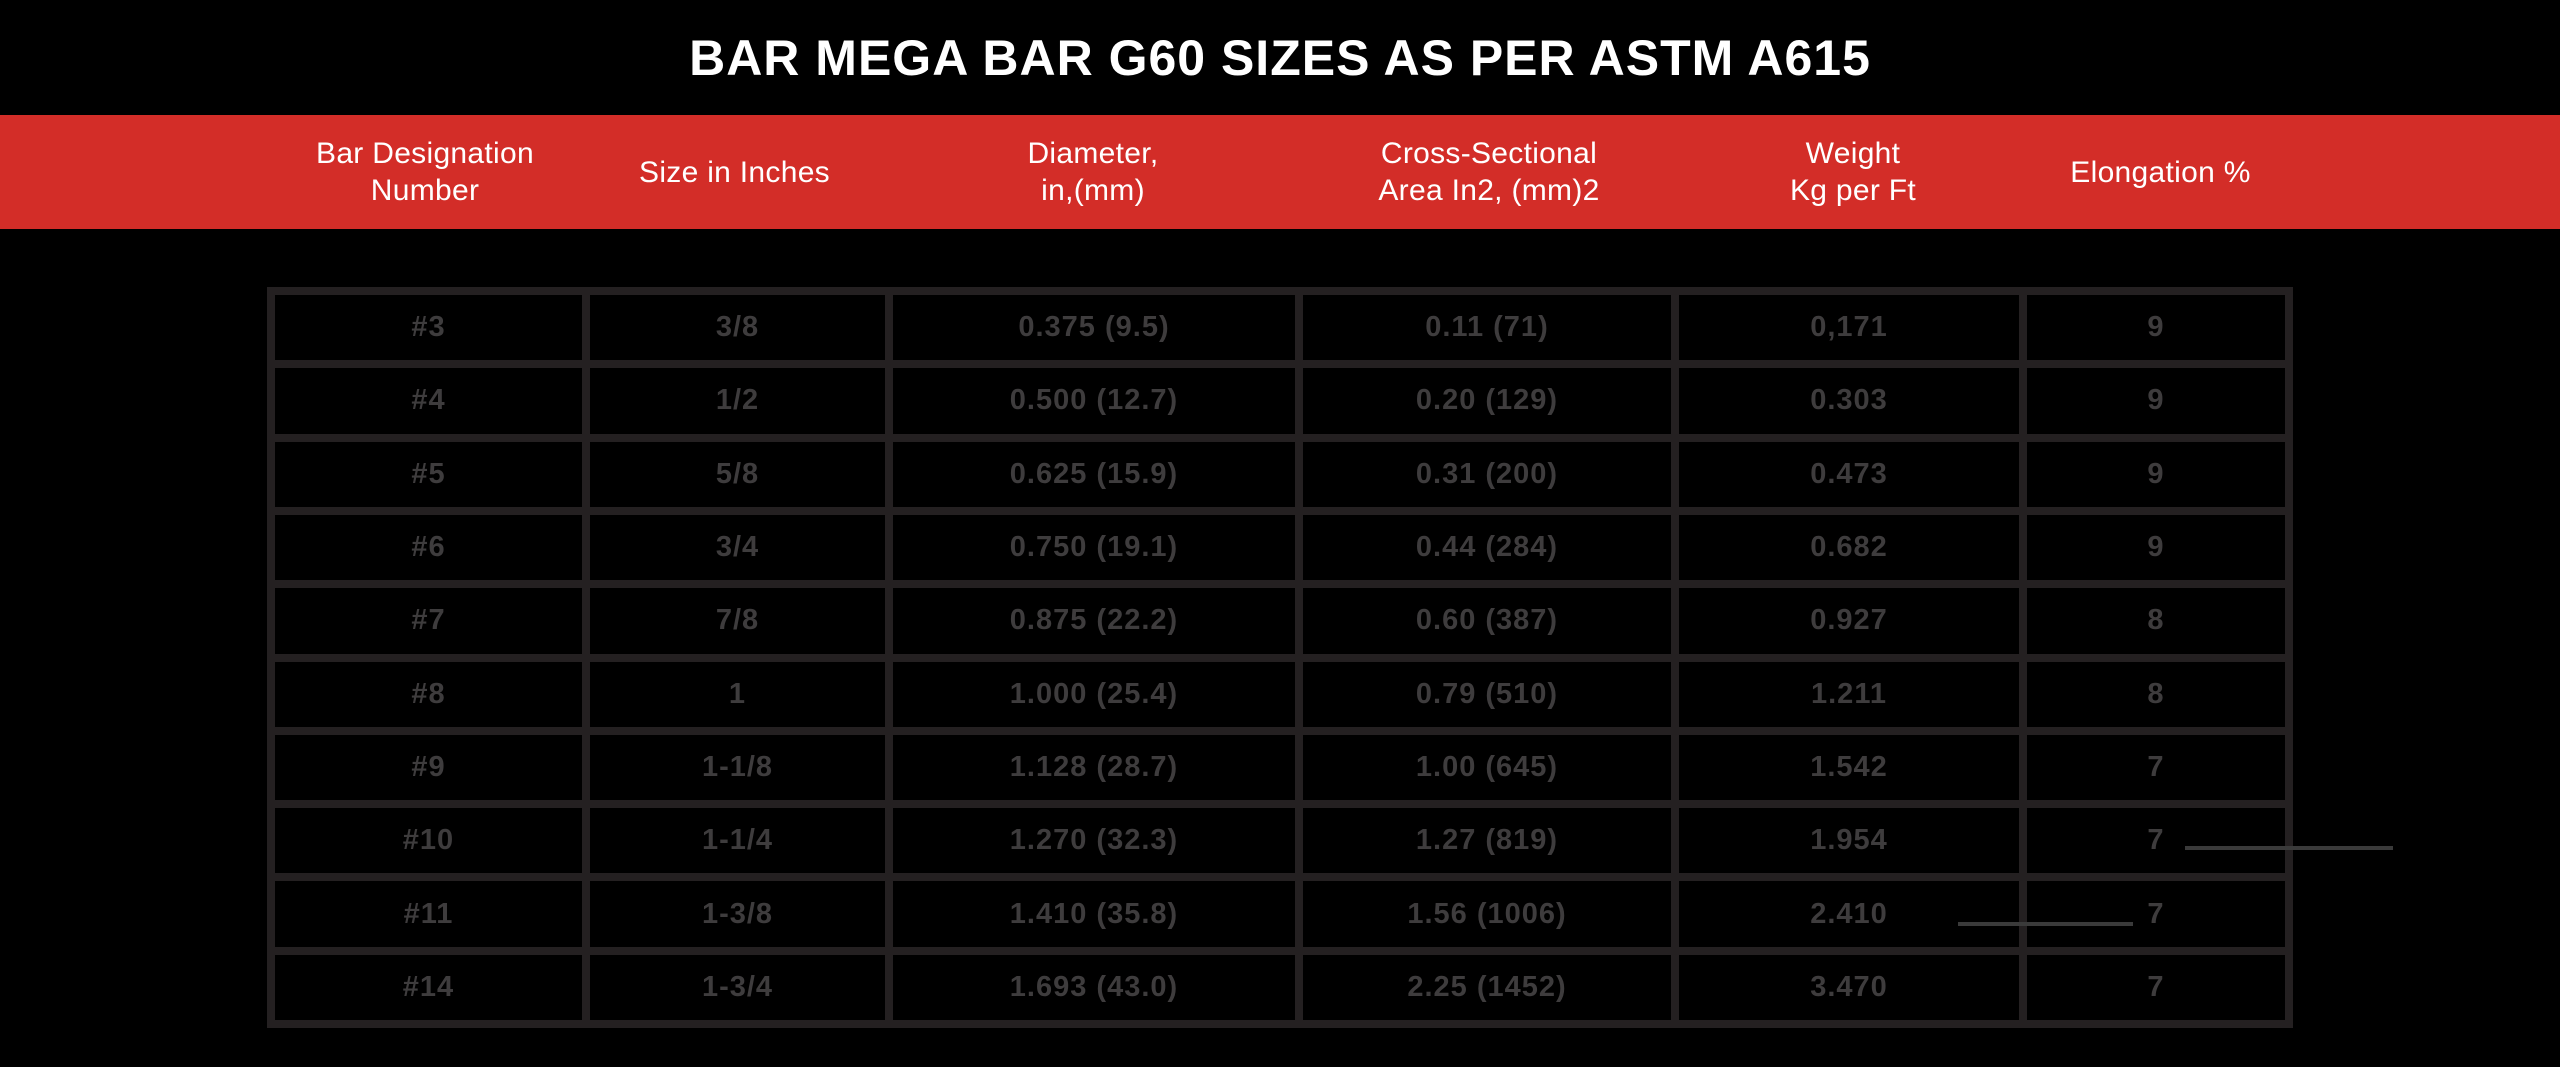 The height and width of the screenshot is (1067, 2560). What do you see at coordinates (1849, 621) in the screenshot?
I see `cell-weight_kg_ft: 0.927` at bounding box center [1849, 621].